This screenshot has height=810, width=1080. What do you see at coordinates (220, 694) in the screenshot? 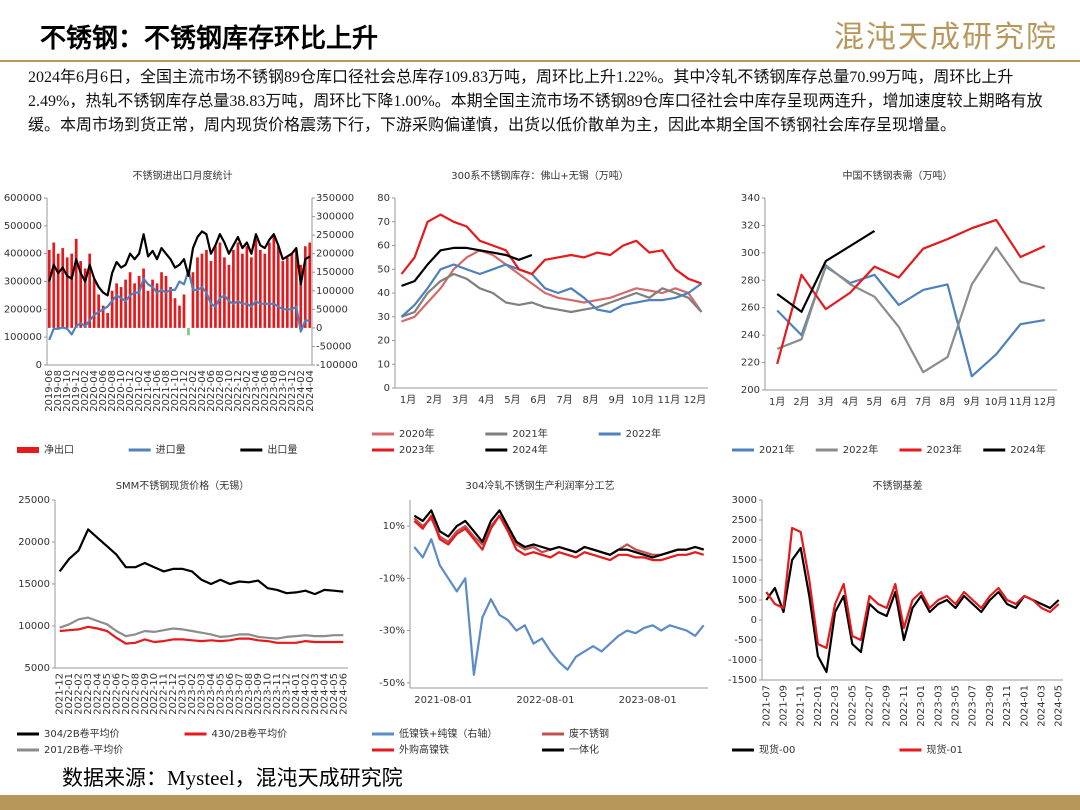
I see `x-tick-label: 2023-05` at bounding box center [220, 694].